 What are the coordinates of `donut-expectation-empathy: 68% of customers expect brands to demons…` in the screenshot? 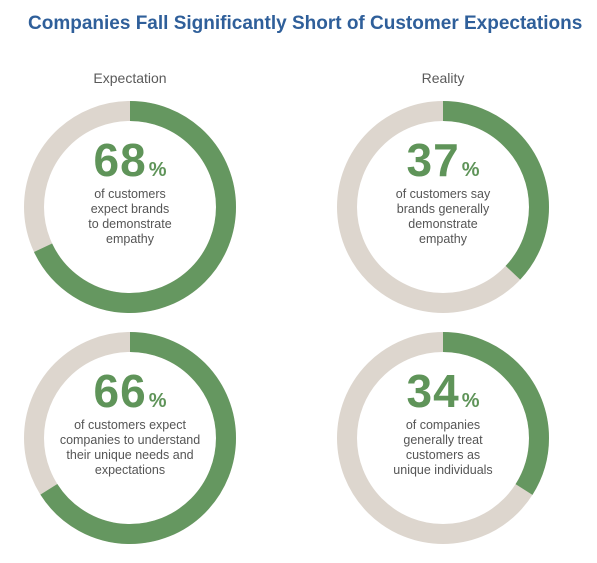 It's located at (130, 207).